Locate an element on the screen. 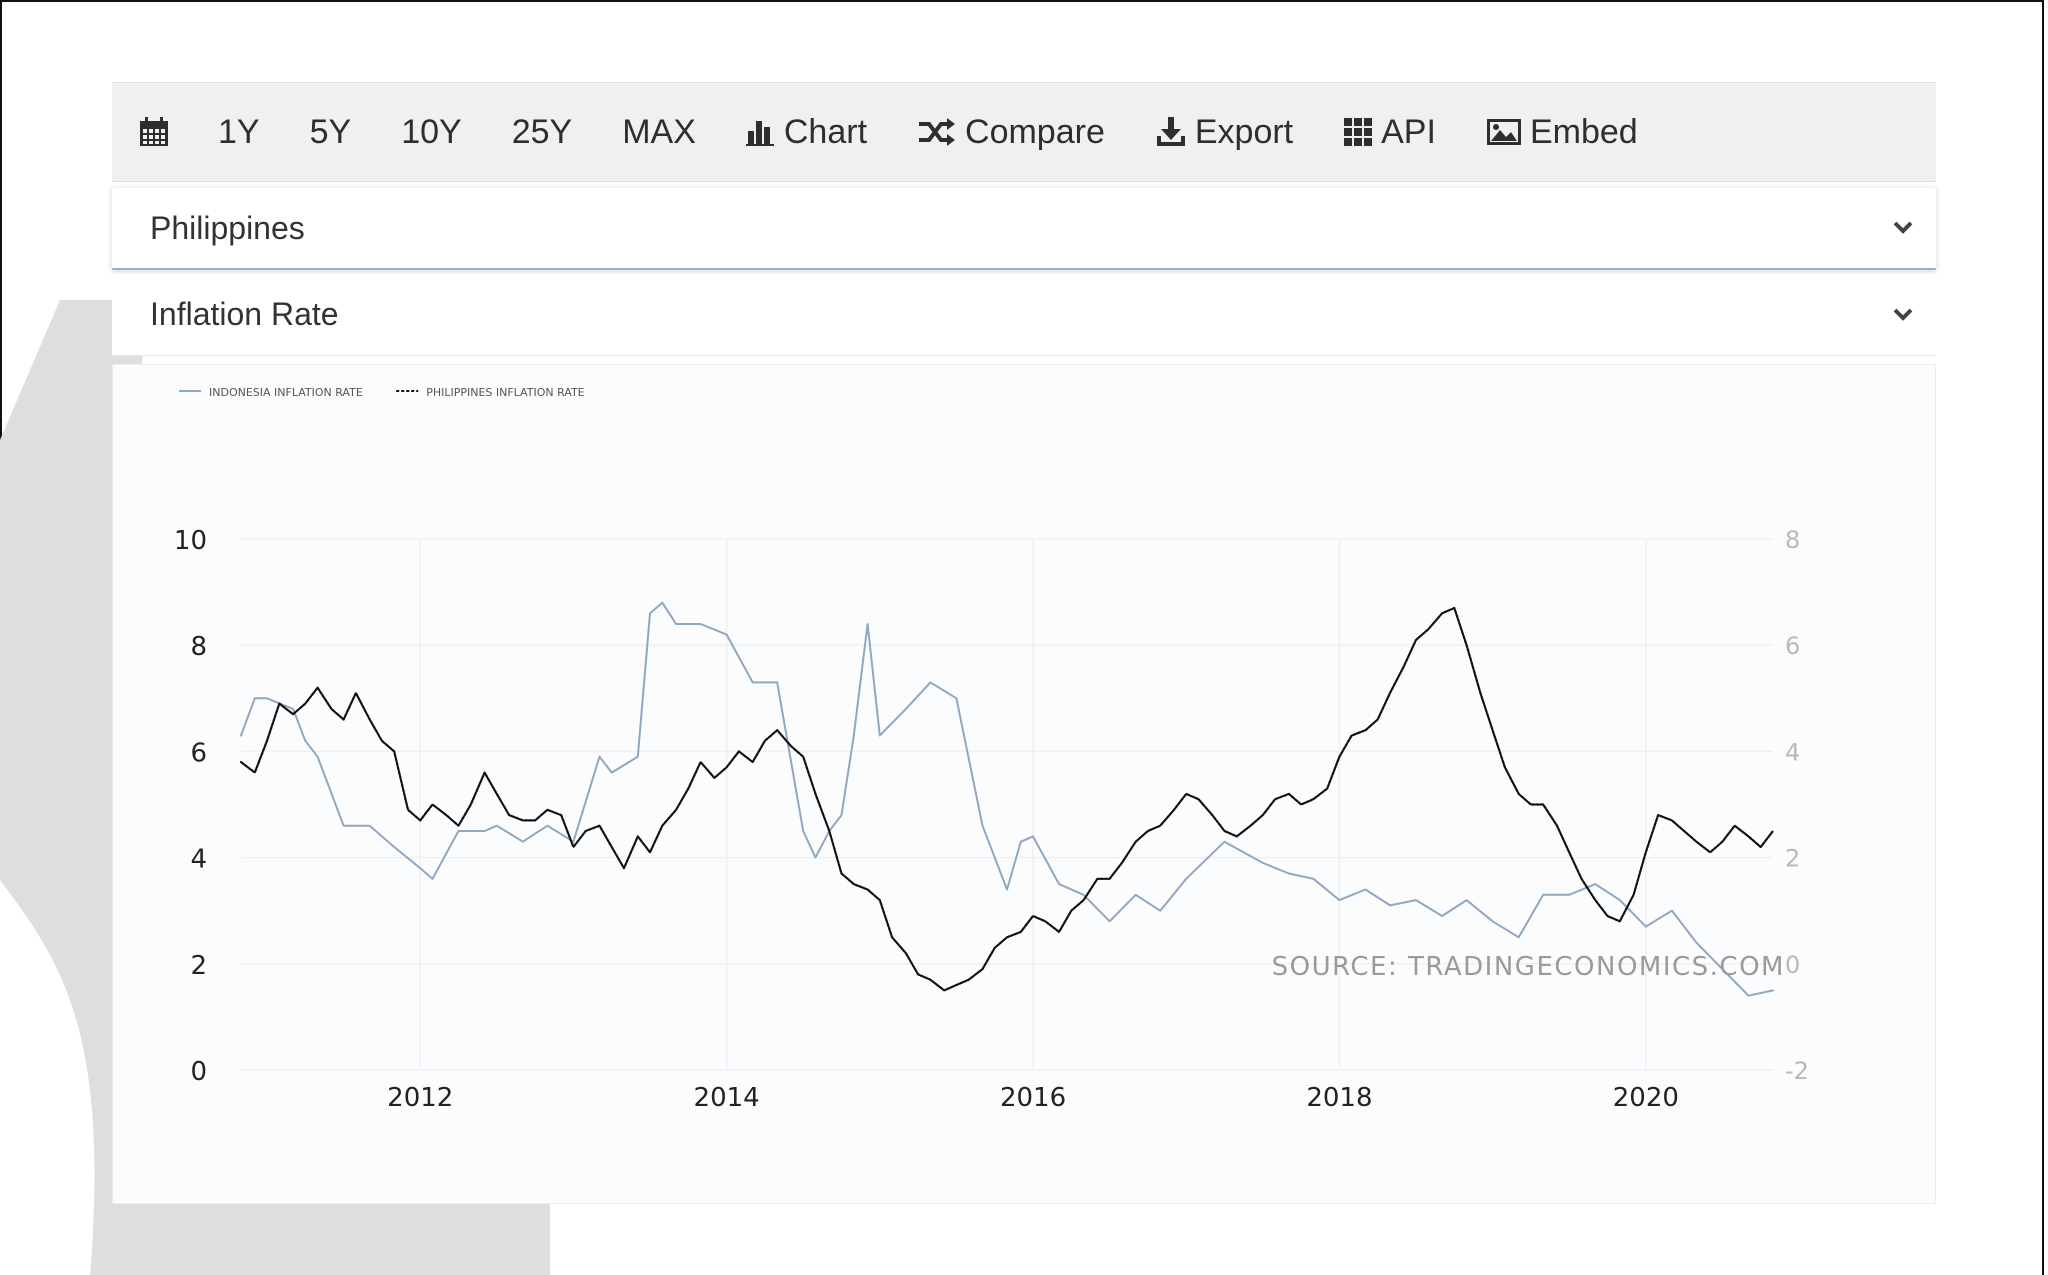 This screenshot has width=2048, height=1275. calendar-icon is located at coordinates (154, 131).